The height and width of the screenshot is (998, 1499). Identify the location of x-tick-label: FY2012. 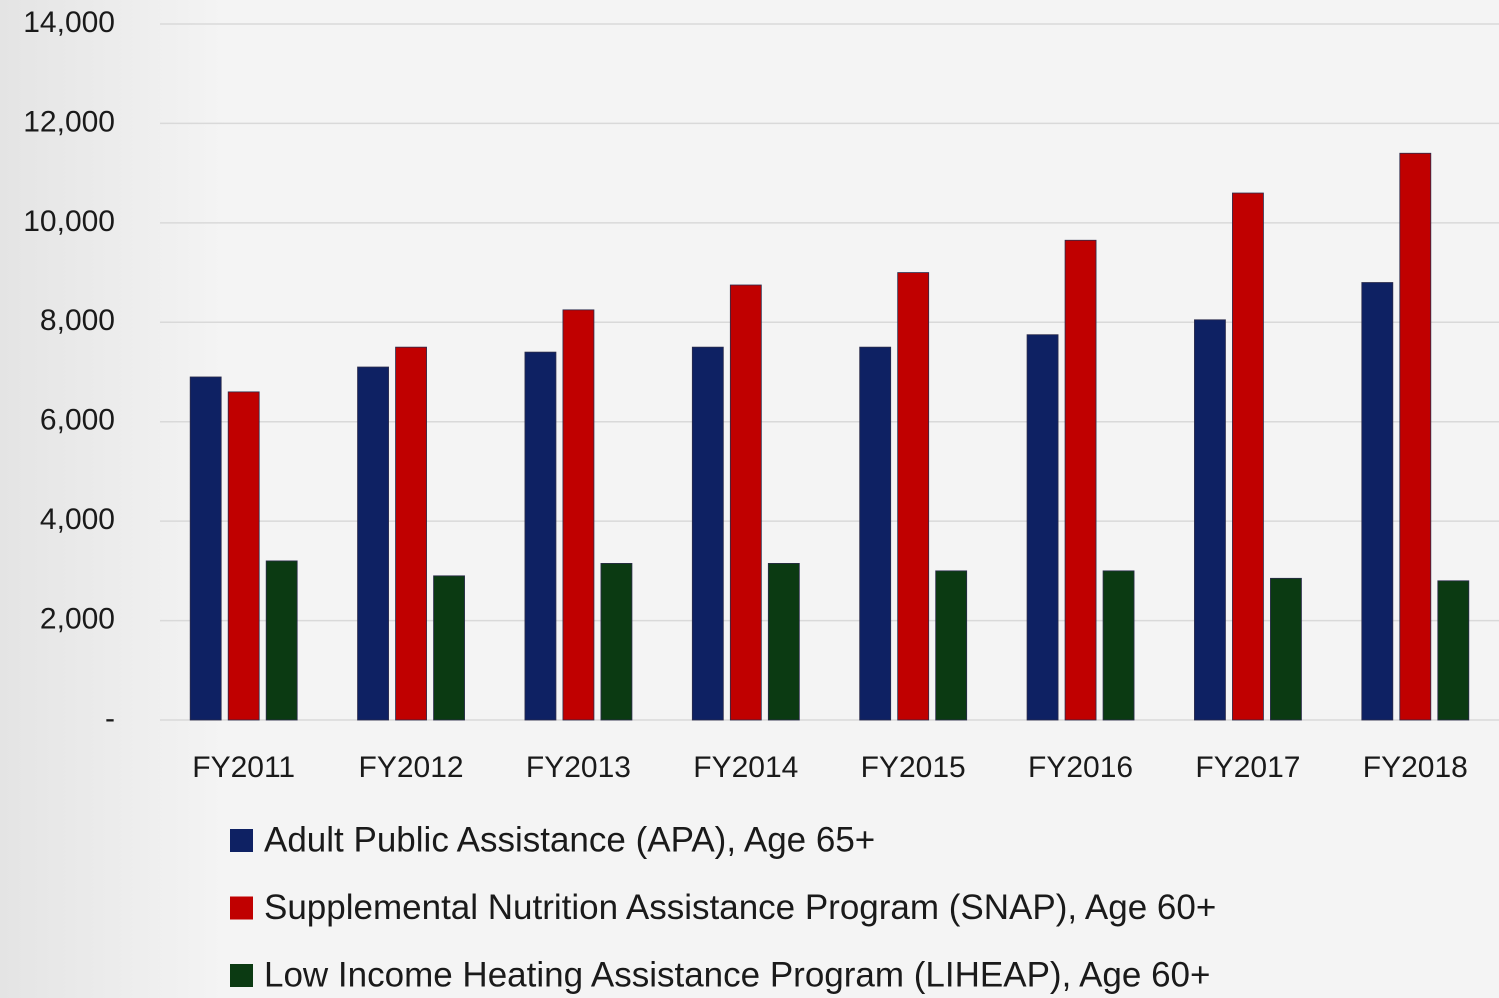
(411, 767).